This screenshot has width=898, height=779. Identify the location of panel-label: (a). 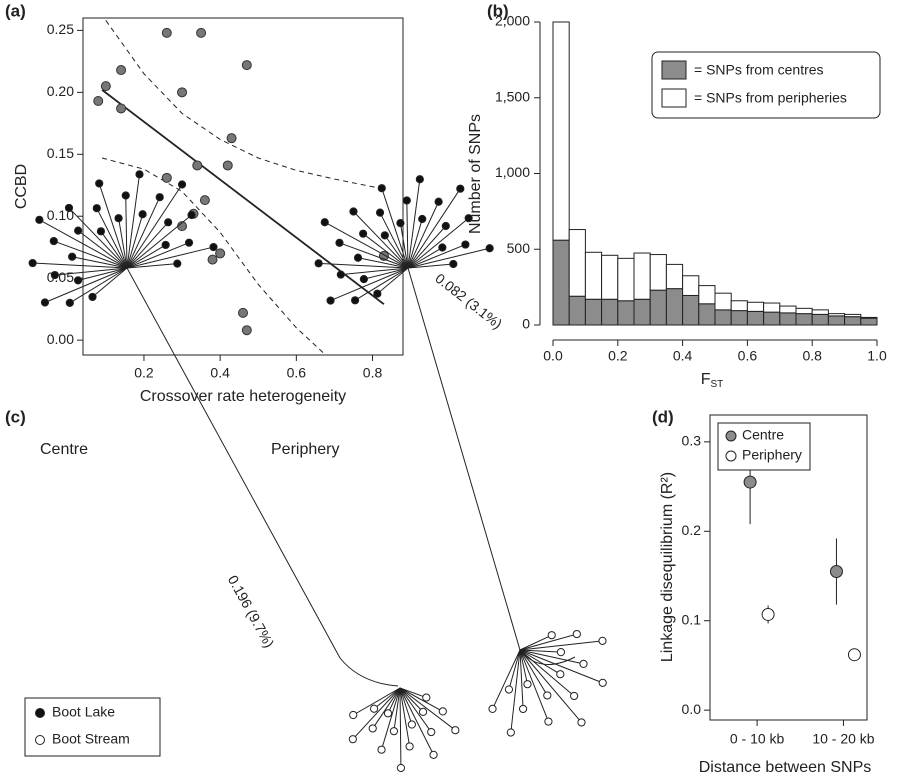
(15, 10).